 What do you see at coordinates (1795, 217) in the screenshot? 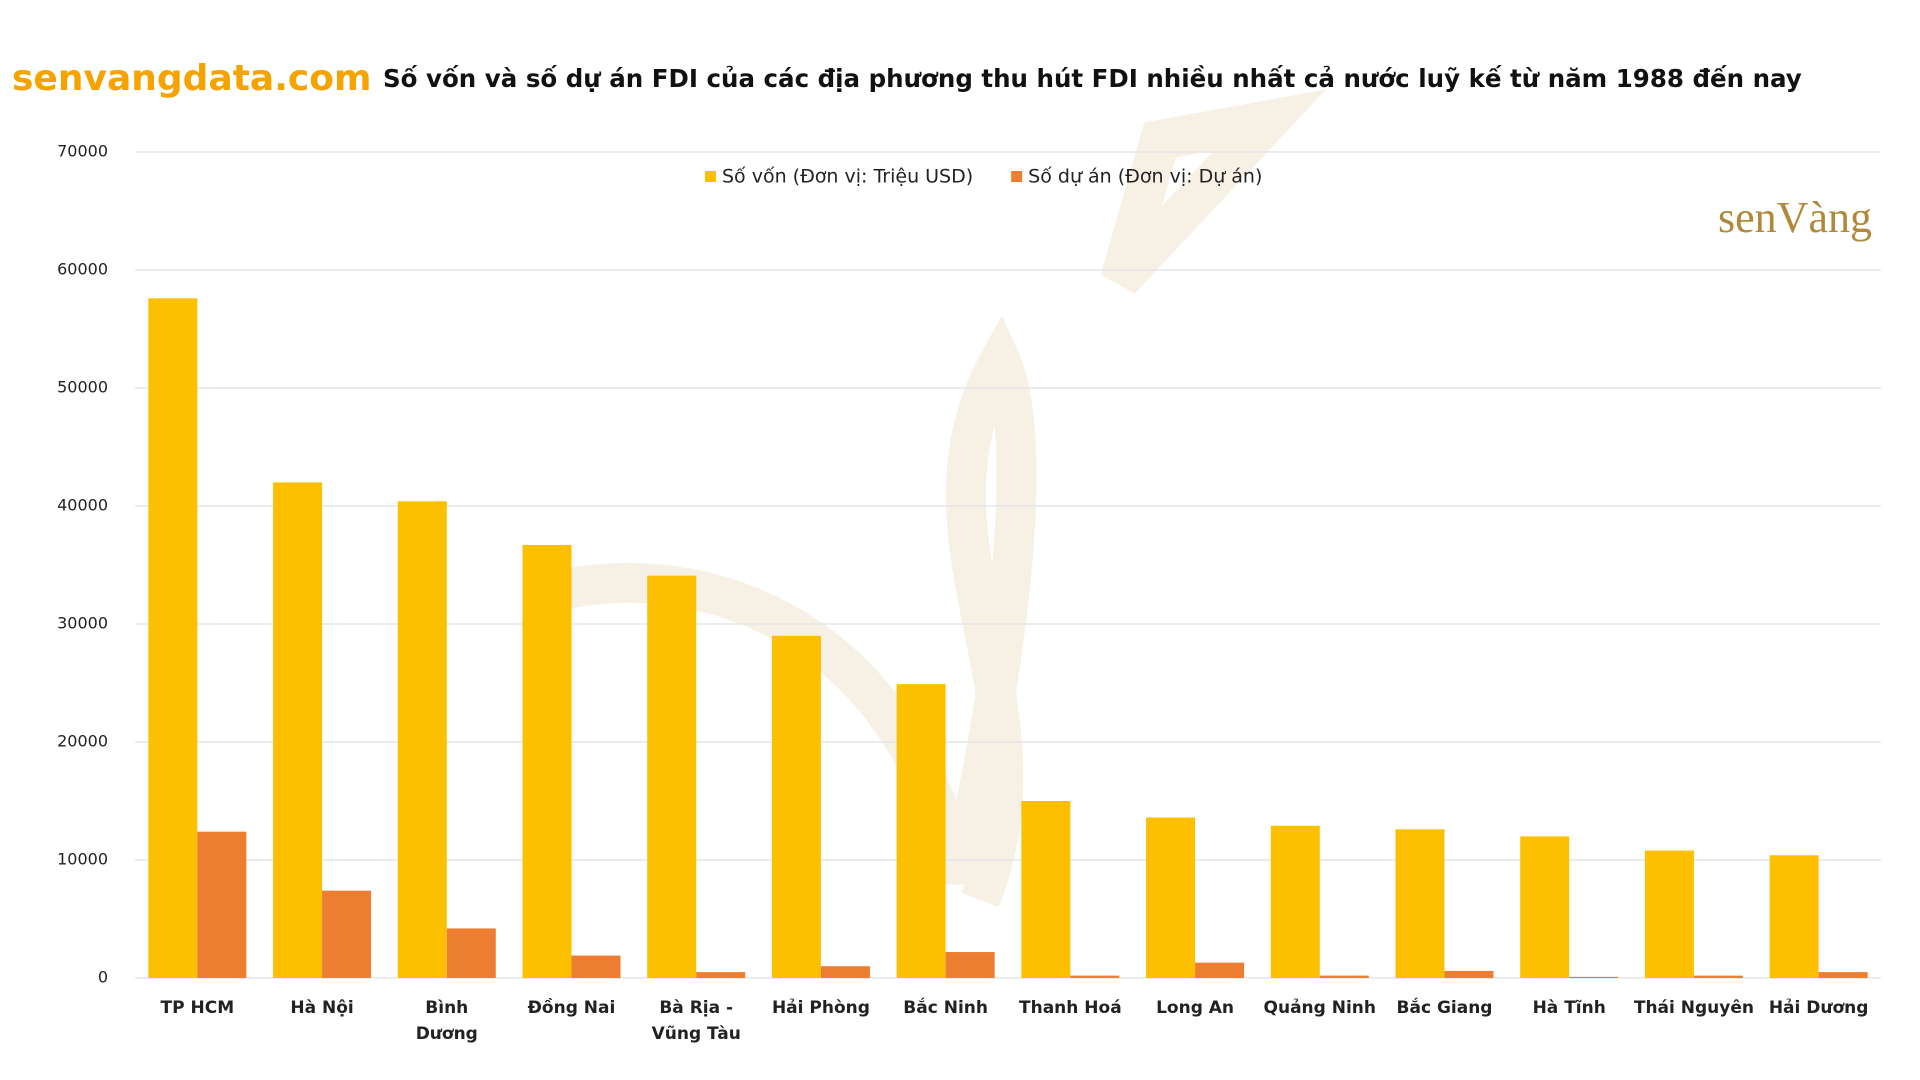
I see `logo: senVàng` at bounding box center [1795, 217].